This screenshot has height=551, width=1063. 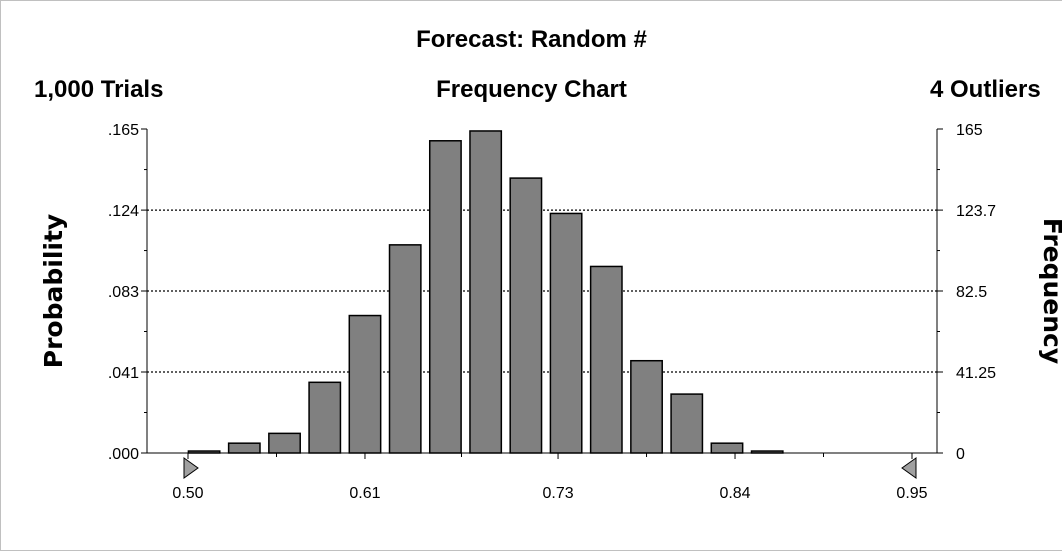 What do you see at coordinates (123, 292) in the screenshot?
I see `probability-tick-label: .083` at bounding box center [123, 292].